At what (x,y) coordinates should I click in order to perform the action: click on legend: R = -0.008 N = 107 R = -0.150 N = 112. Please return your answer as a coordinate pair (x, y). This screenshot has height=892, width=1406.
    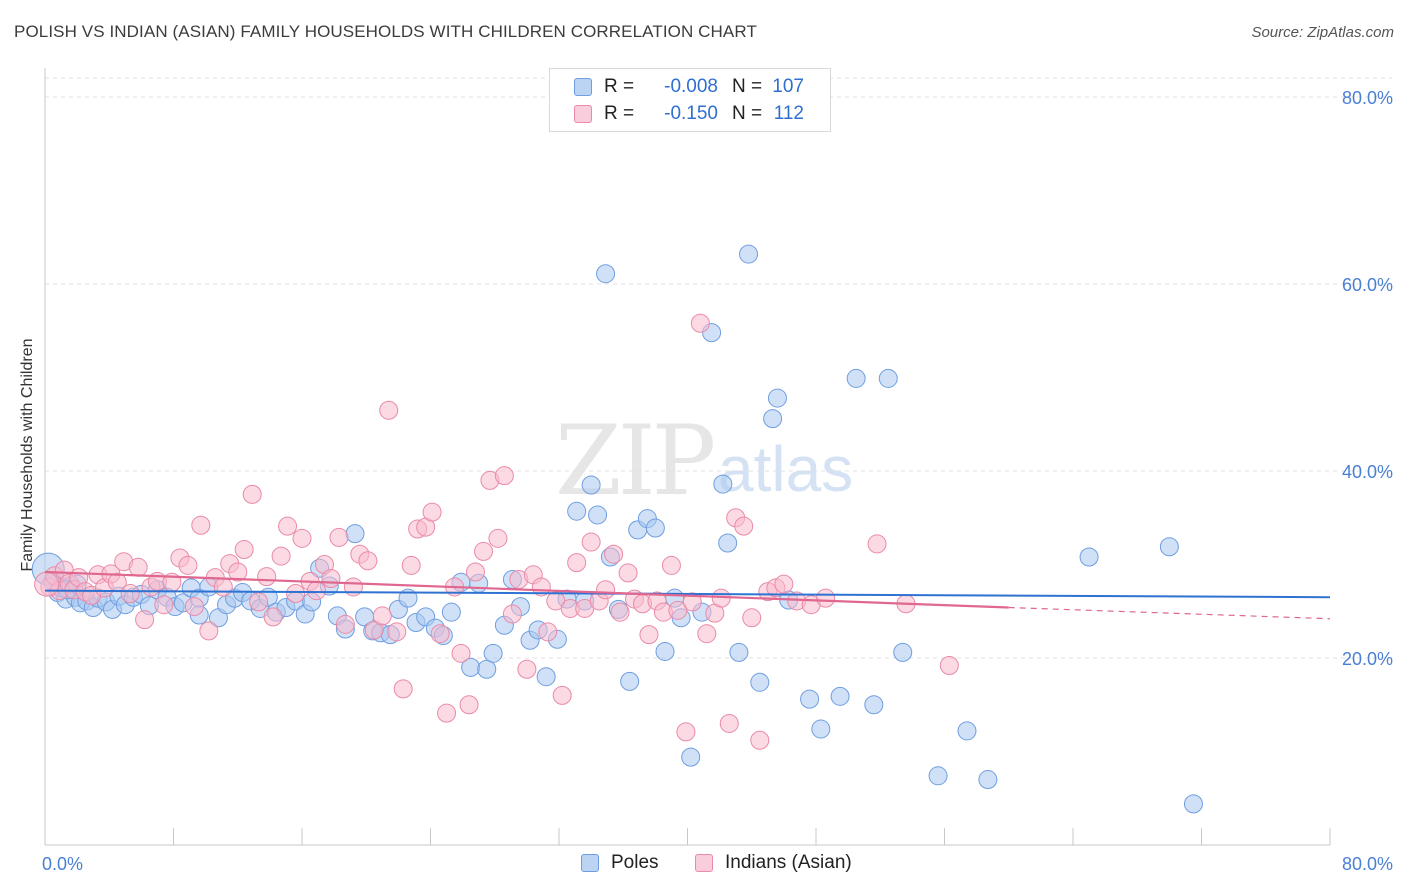
    Looking at the image, I should click on (690, 100).